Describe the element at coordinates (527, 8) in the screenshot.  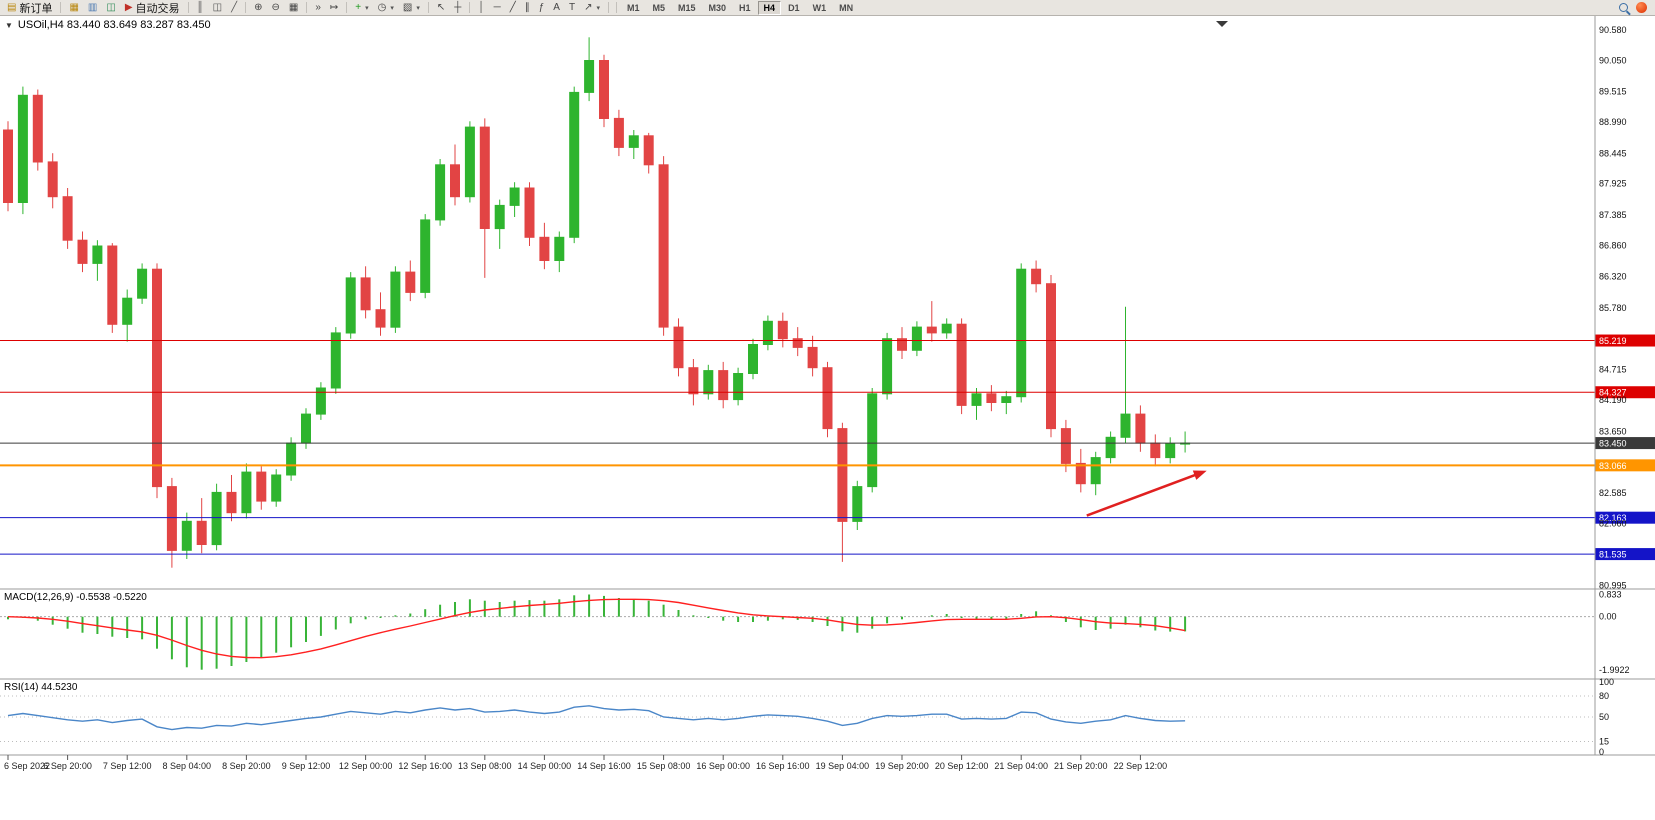
I see `channel-button: ∥` at that location.